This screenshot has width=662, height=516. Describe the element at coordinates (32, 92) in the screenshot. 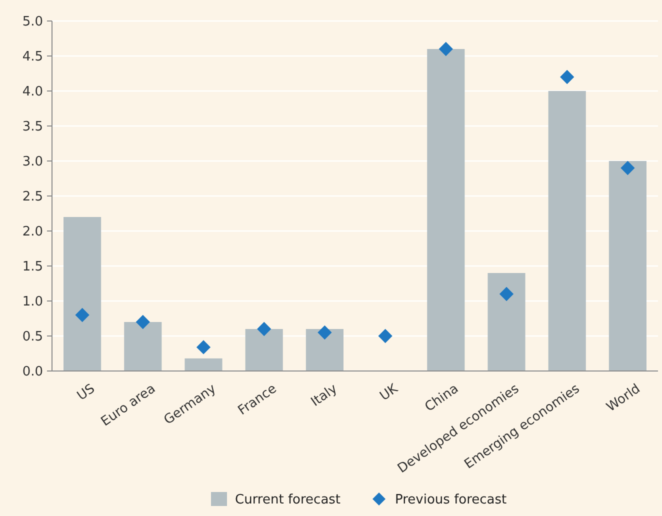

I see `y-tick-label: 4.0` at that location.